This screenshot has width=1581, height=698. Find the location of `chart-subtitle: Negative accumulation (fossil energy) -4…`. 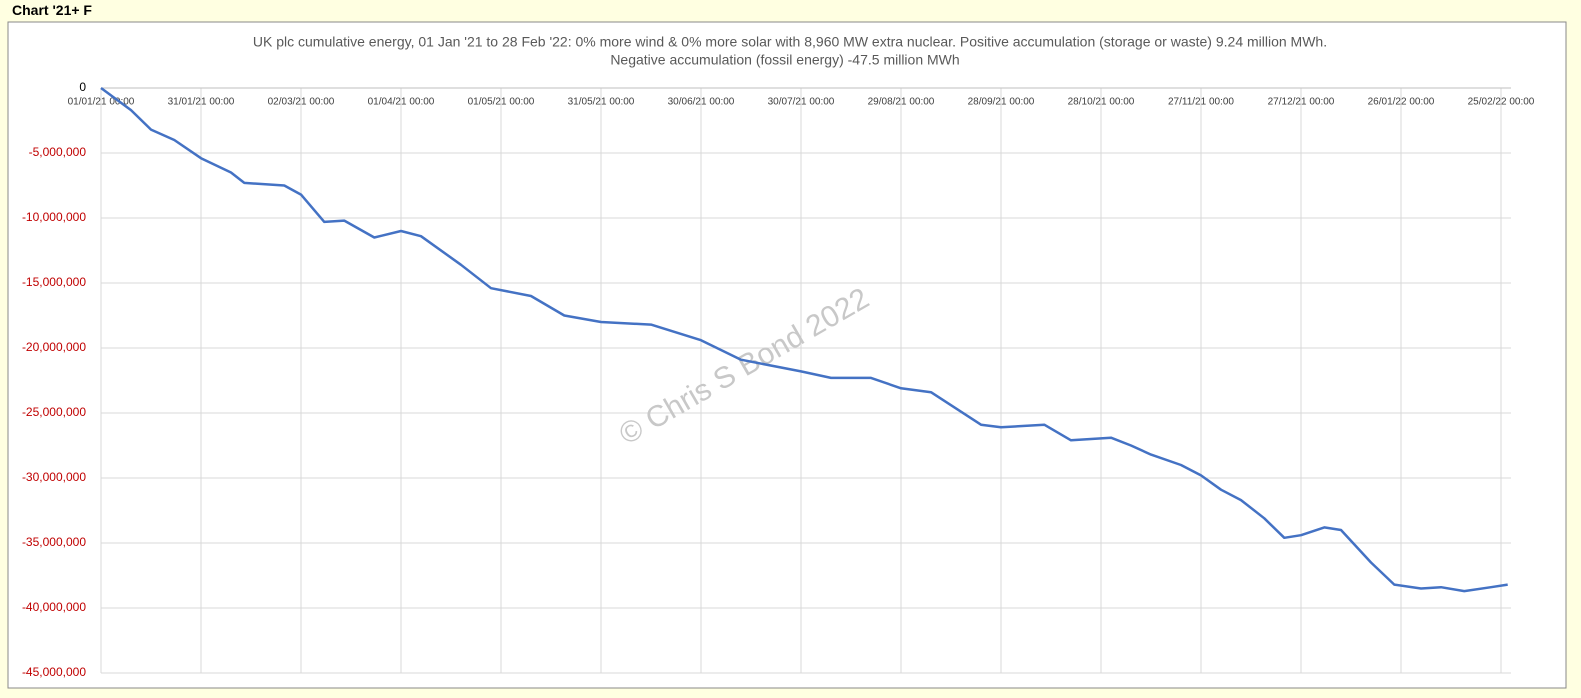

chart-subtitle: Negative accumulation (fossil energy) -4… is located at coordinates (784, 60).